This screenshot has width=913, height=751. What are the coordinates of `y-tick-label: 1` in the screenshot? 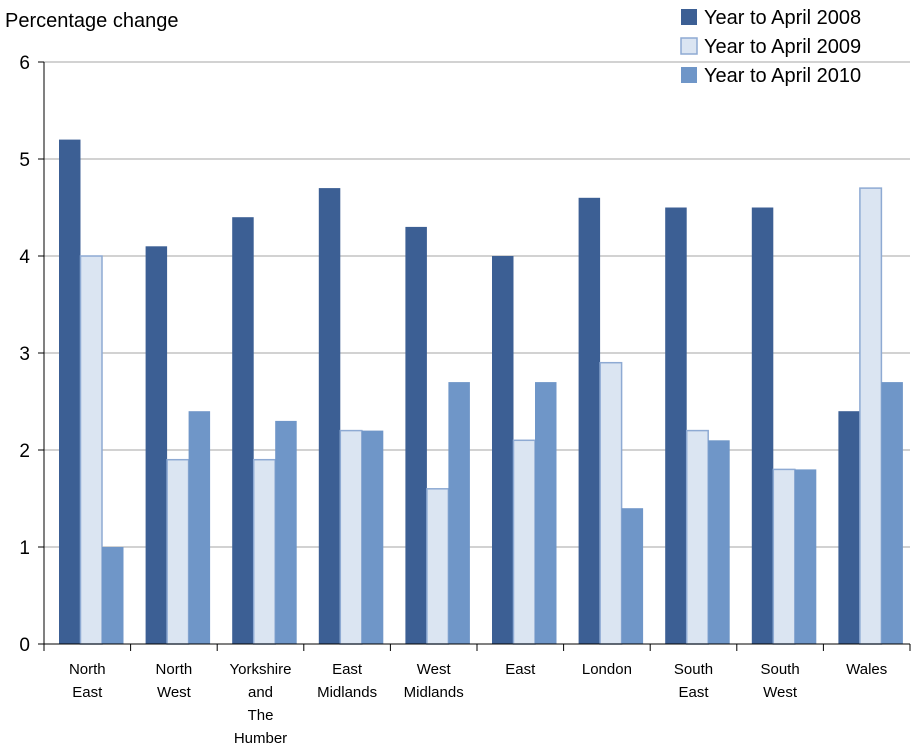 It's located at (24, 548).